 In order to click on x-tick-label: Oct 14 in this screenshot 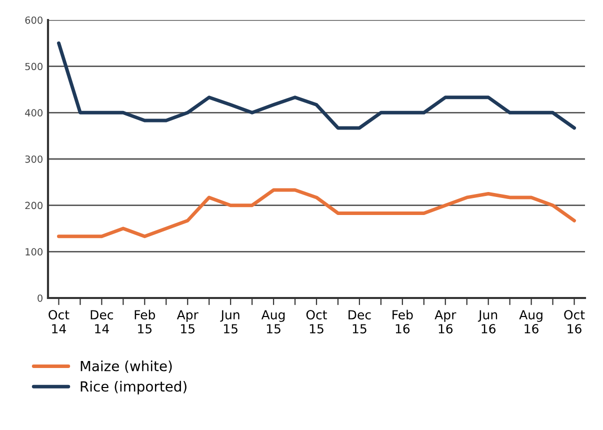, I will do `click(59, 322)`.